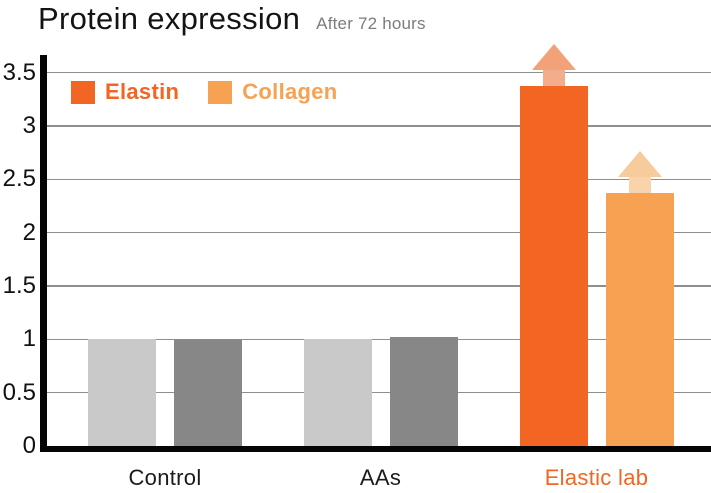 The image size is (711, 493). I want to click on chart-title: Protein expression, so click(169, 18).